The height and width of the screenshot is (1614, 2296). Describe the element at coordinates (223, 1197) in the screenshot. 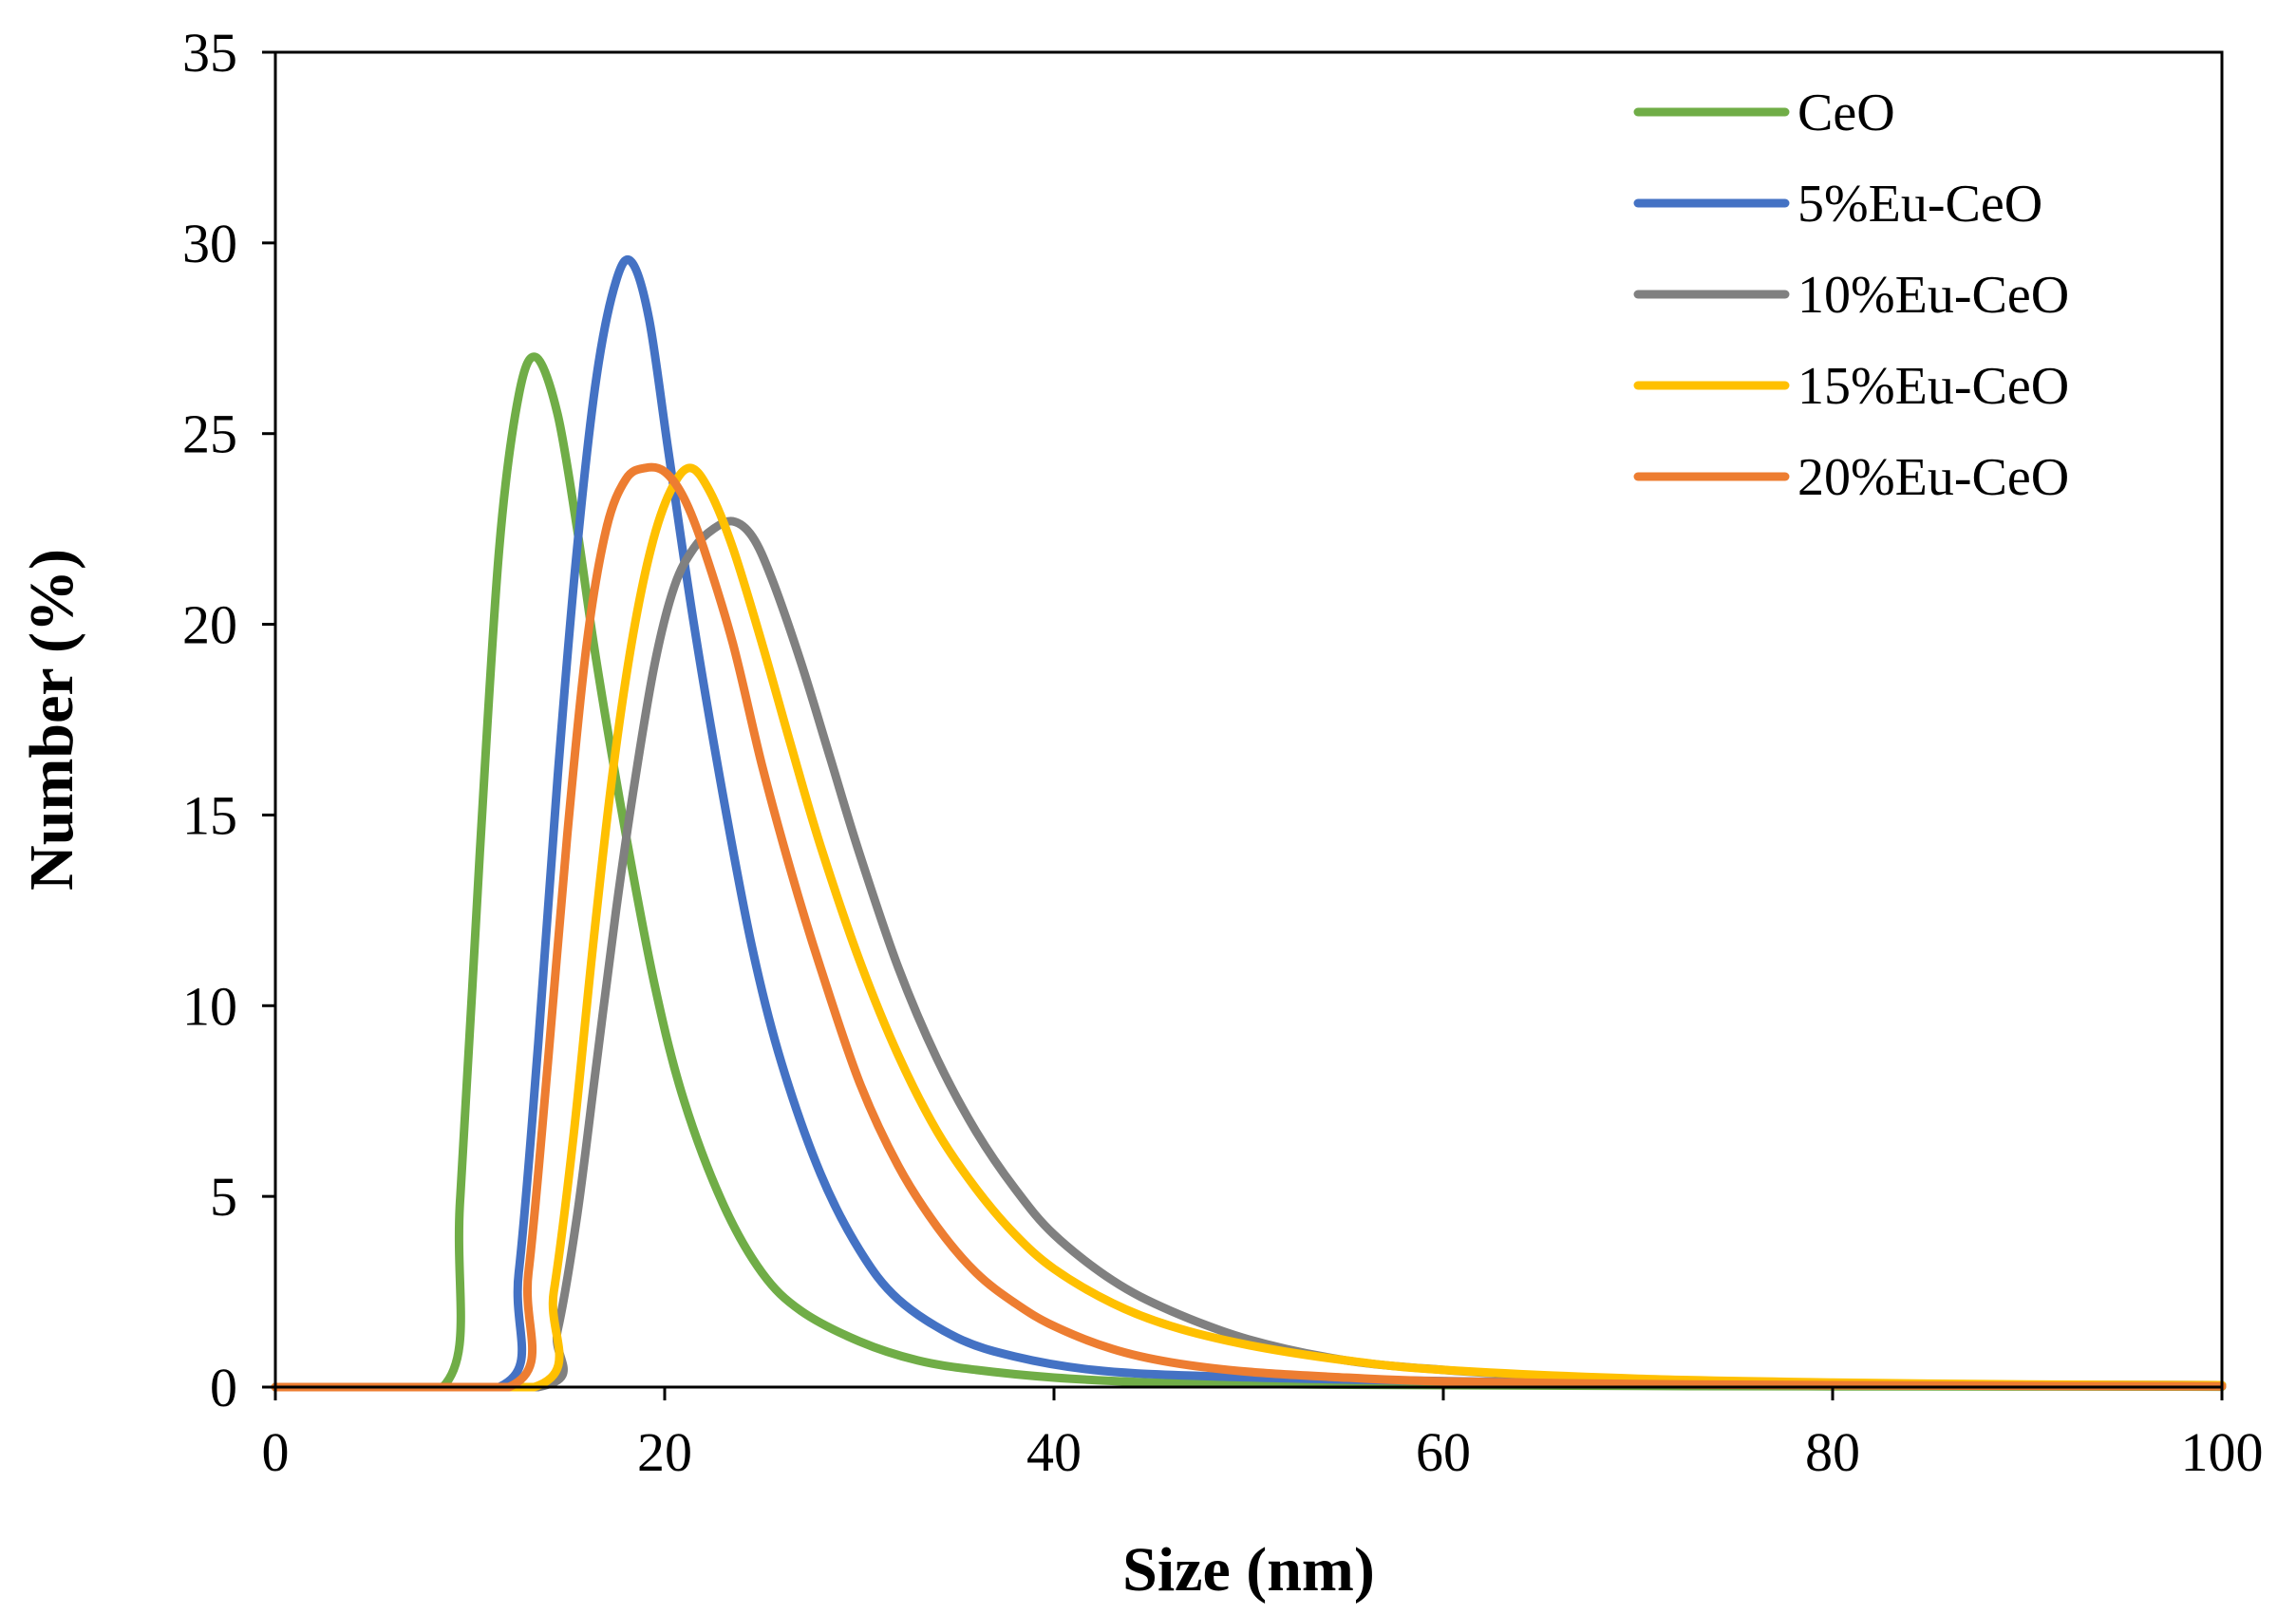

I see `y-tick-label: 5` at that location.